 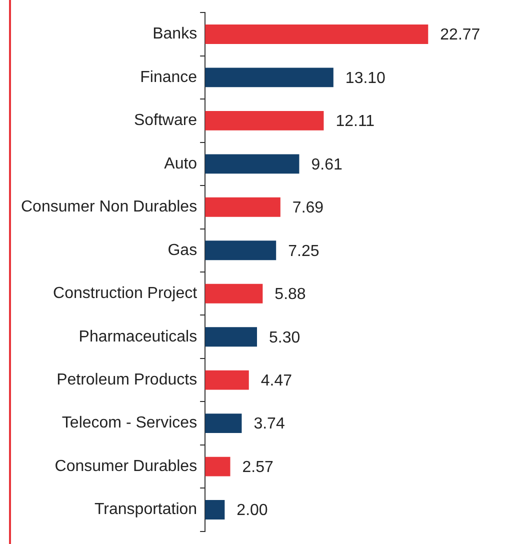 What do you see at coordinates (109, 207) in the screenshot?
I see `y-tick-label: Consumer Non Durables` at bounding box center [109, 207].